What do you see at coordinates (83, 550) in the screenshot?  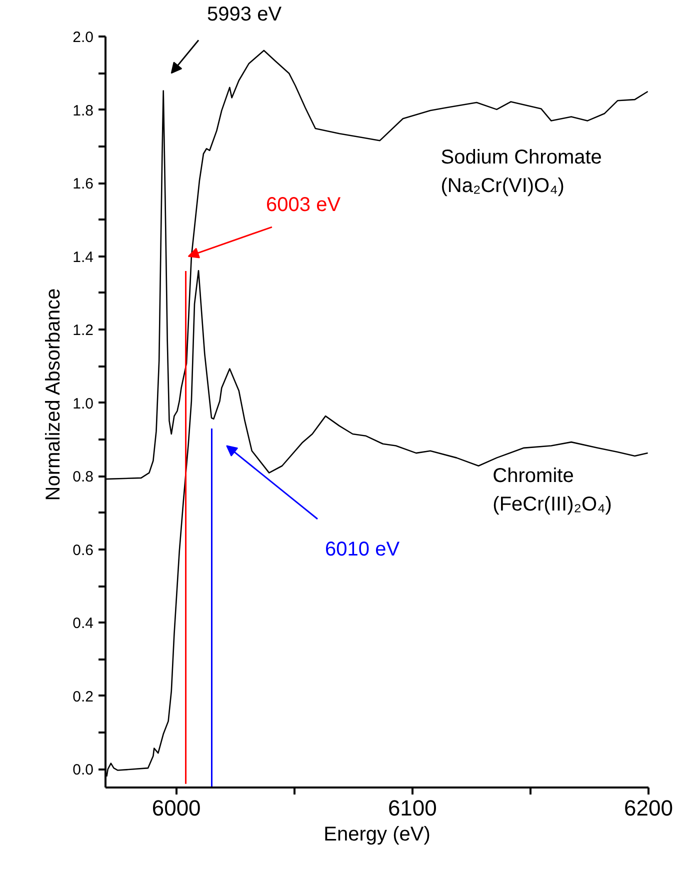 I see `y-tick-label: 0.6` at bounding box center [83, 550].